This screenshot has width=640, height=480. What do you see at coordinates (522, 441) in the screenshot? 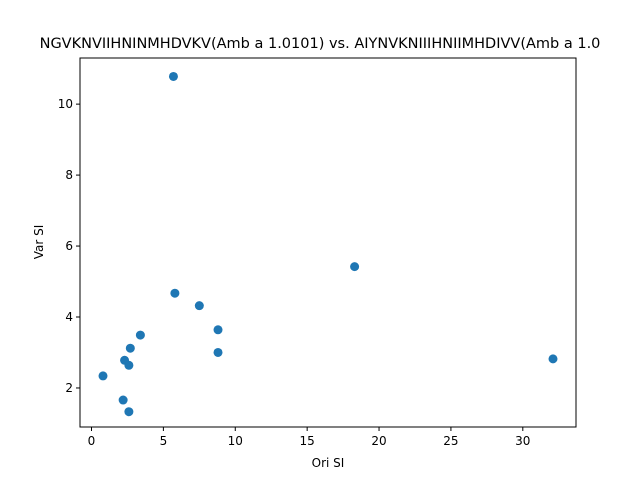
I see `x-tick-label: 30` at bounding box center [522, 441].